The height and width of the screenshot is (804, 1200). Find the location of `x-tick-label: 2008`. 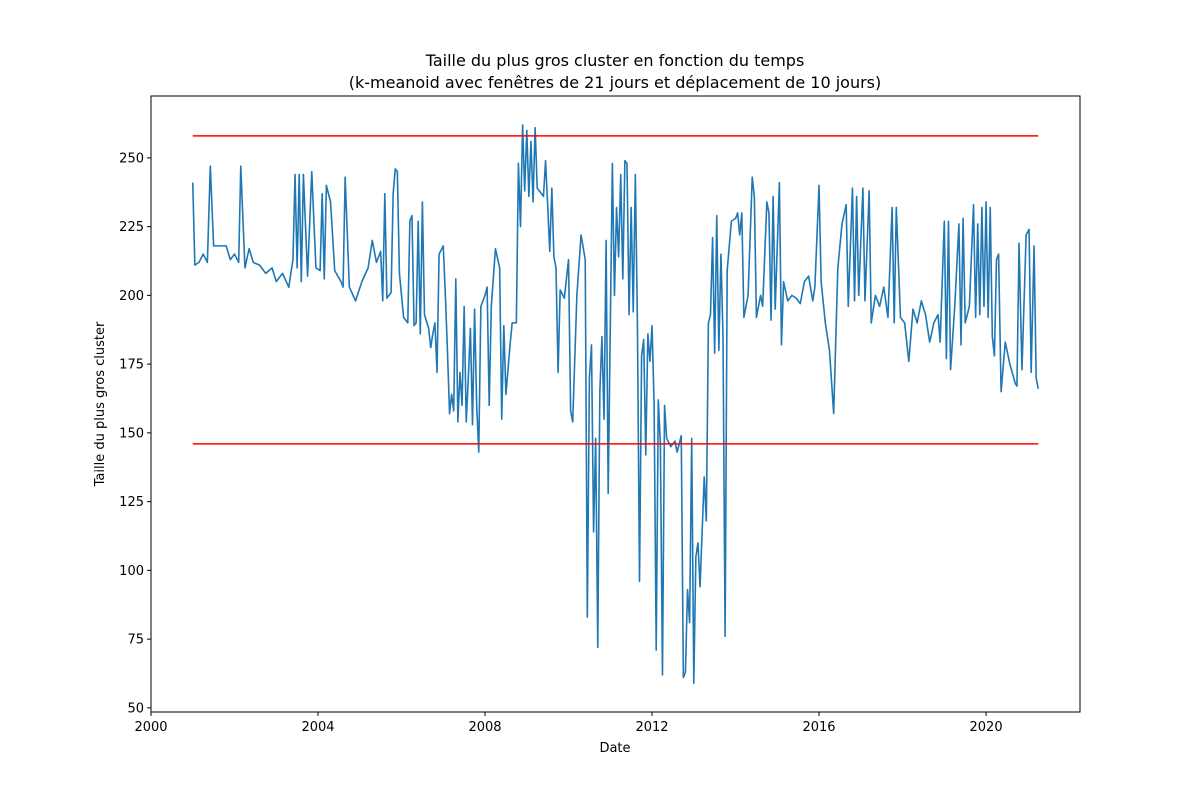

x-tick-label: 2008 is located at coordinates (484, 727).